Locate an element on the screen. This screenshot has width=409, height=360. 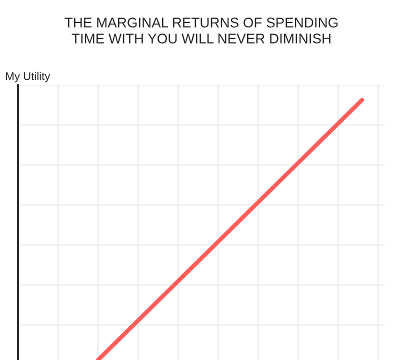
y-axis-title: My Utility is located at coordinates (28, 77).